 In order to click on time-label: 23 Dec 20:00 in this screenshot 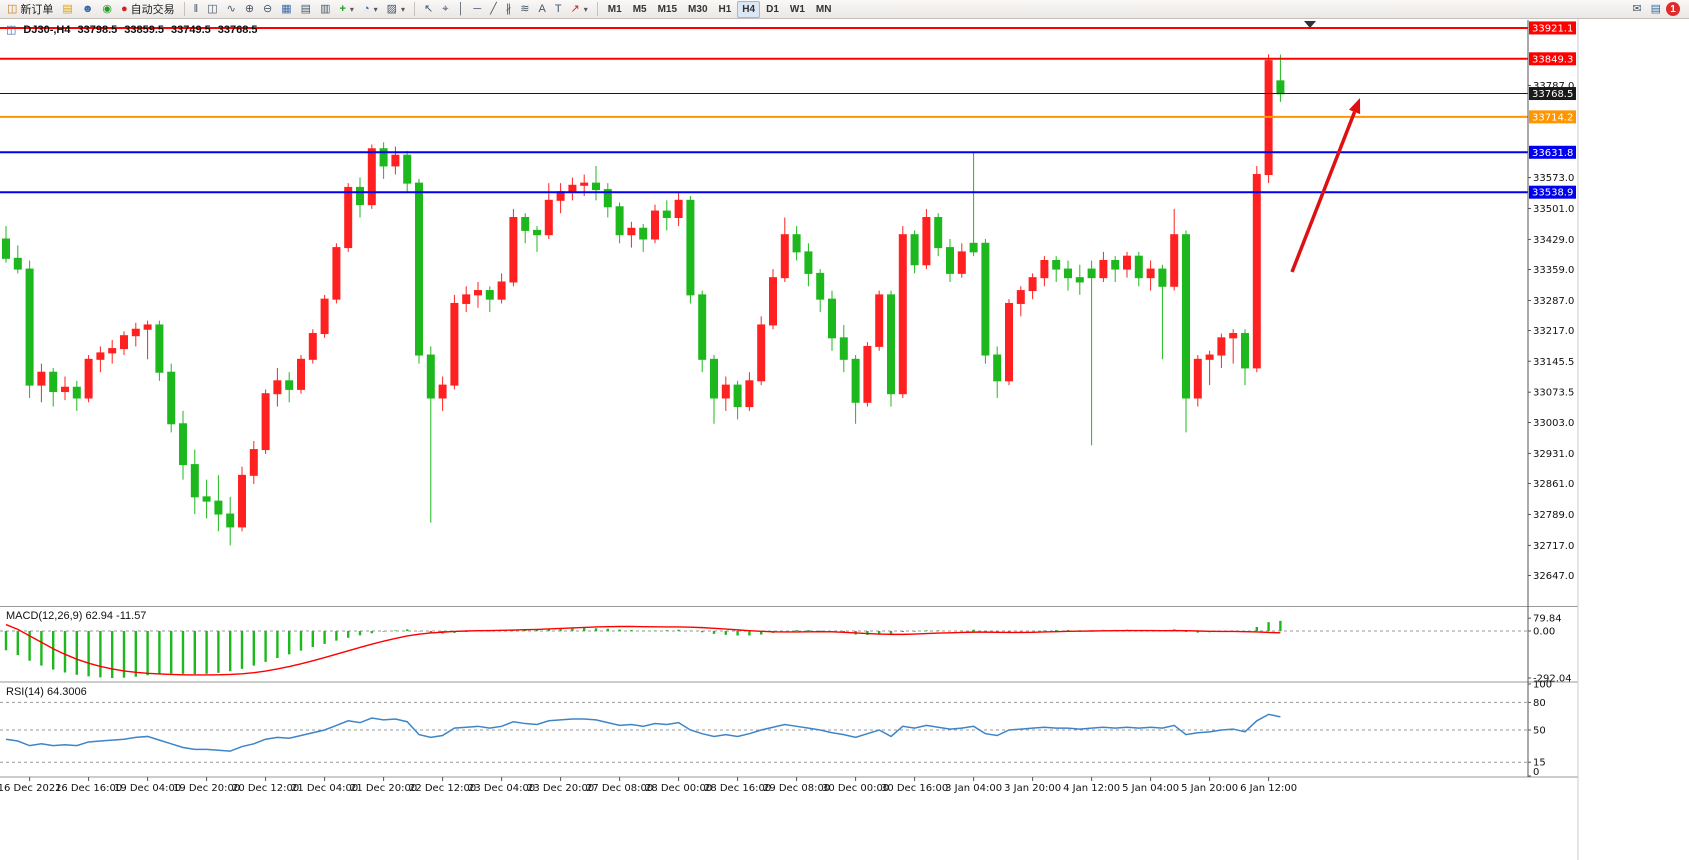, I will do `click(560, 788)`.